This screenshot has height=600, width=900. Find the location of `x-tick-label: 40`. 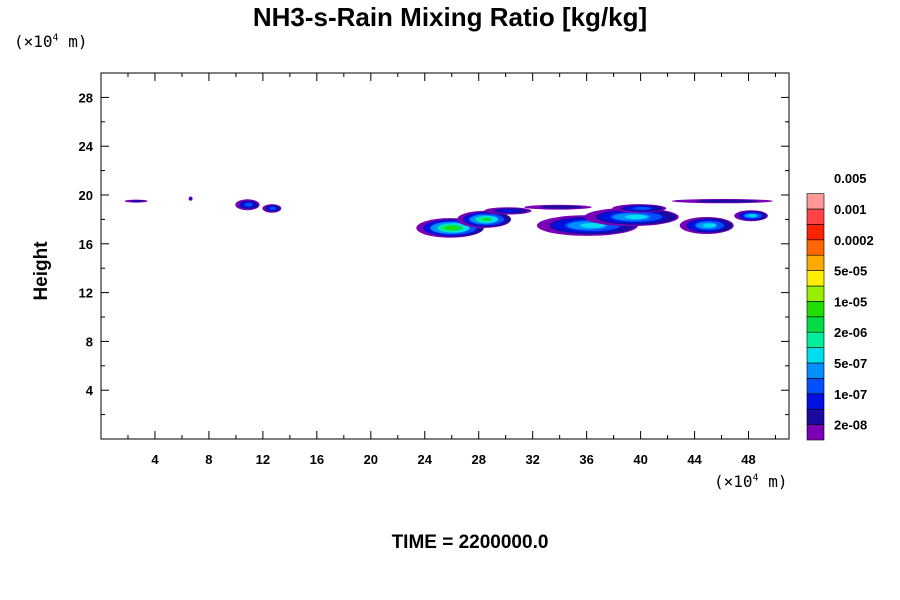

x-tick-label: 40 is located at coordinates (640, 459).